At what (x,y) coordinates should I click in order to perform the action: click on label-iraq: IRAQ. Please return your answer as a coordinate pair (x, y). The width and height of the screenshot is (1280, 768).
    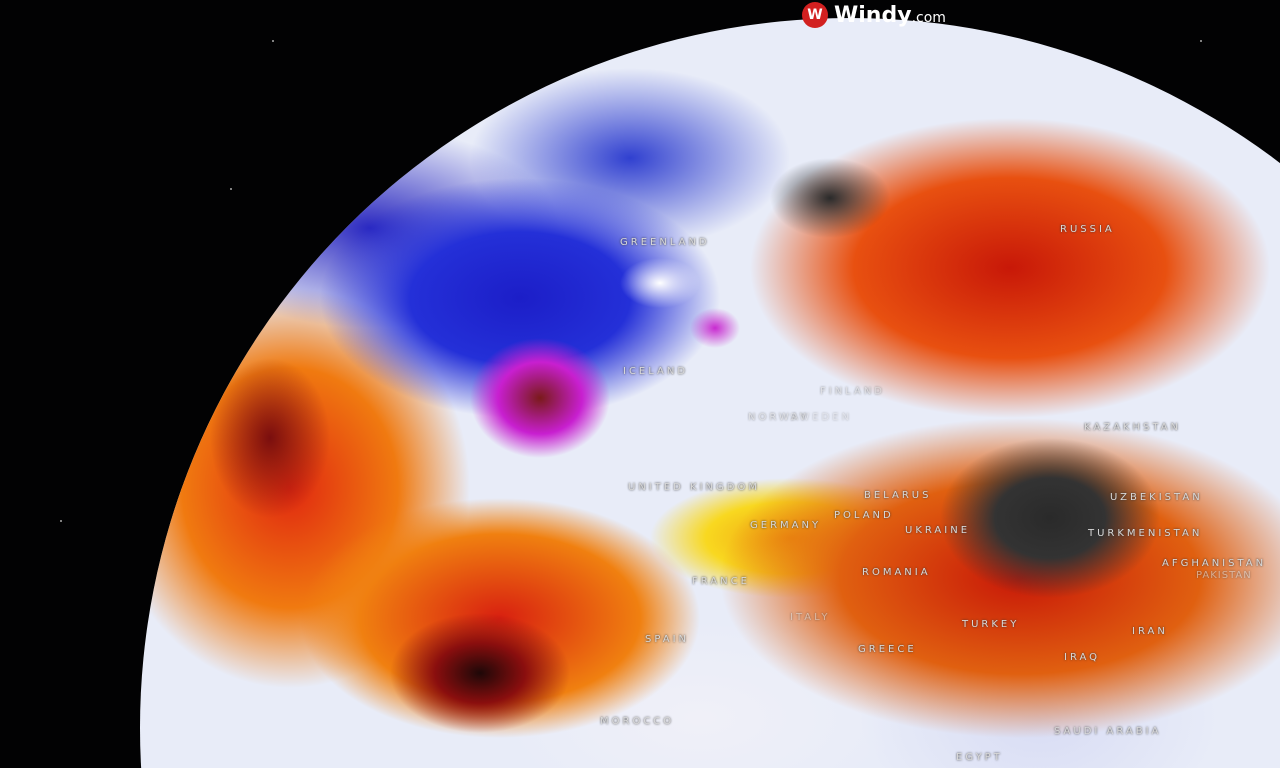
    Looking at the image, I should click on (1082, 657).